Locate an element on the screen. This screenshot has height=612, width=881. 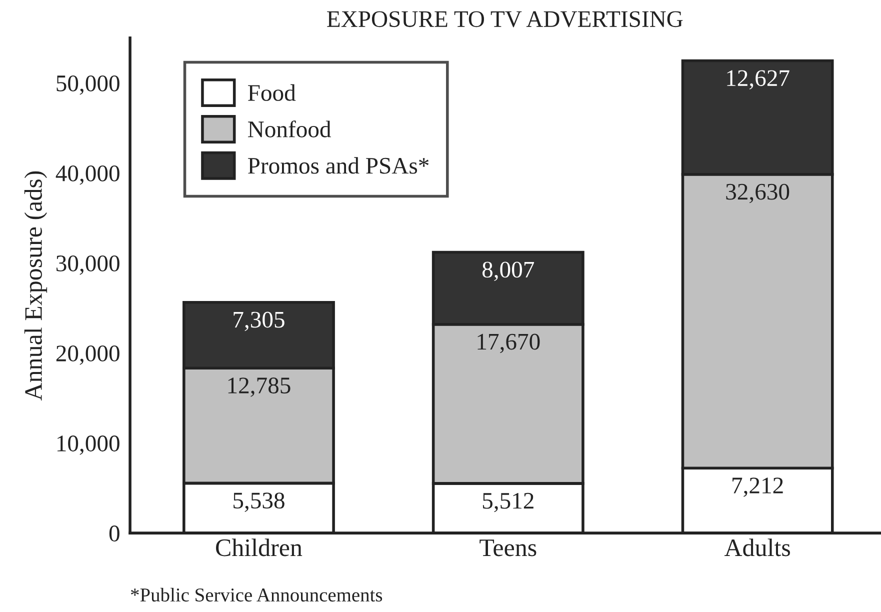
data-label: 12,627 is located at coordinates (758, 80).